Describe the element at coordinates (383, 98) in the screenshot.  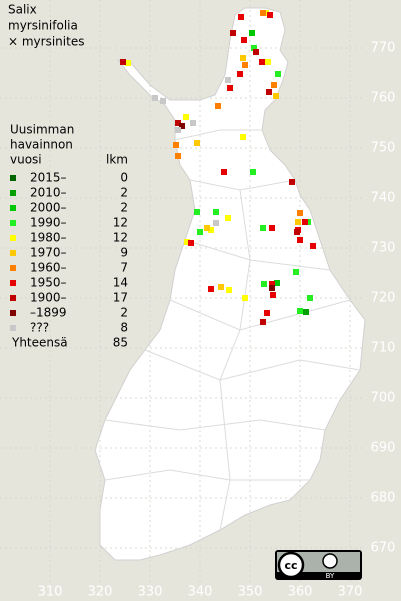
I see `y-tick-label: 760` at that location.